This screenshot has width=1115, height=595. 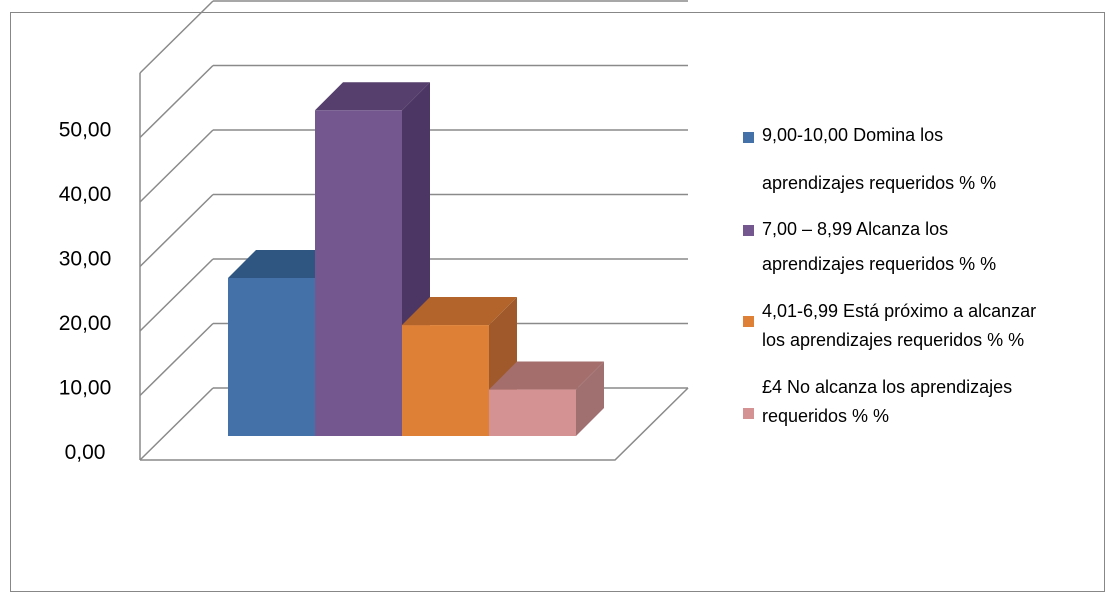 What do you see at coordinates (85, 130) in the screenshot?
I see `y-tick-label: 50,00` at bounding box center [85, 130].